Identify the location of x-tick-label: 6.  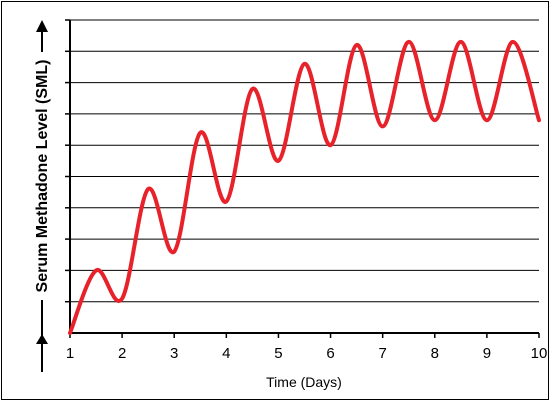
(330, 353).